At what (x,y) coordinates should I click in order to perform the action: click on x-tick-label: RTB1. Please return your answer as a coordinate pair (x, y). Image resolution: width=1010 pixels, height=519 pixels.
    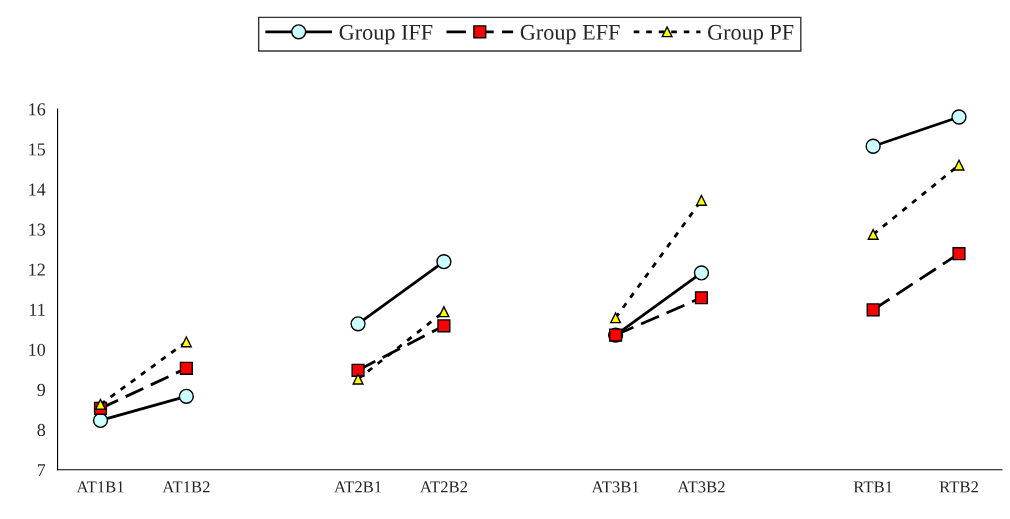
    Looking at the image, I should click on (873, 487).